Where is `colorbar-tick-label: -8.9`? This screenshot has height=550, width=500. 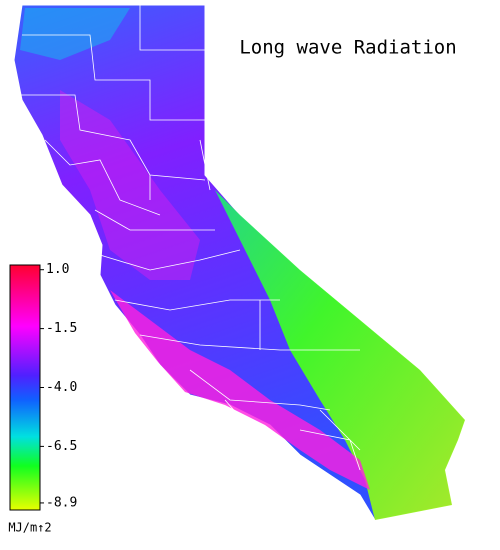
colorbar-tick-label: -8.9 is located at coordinates (61, 502).